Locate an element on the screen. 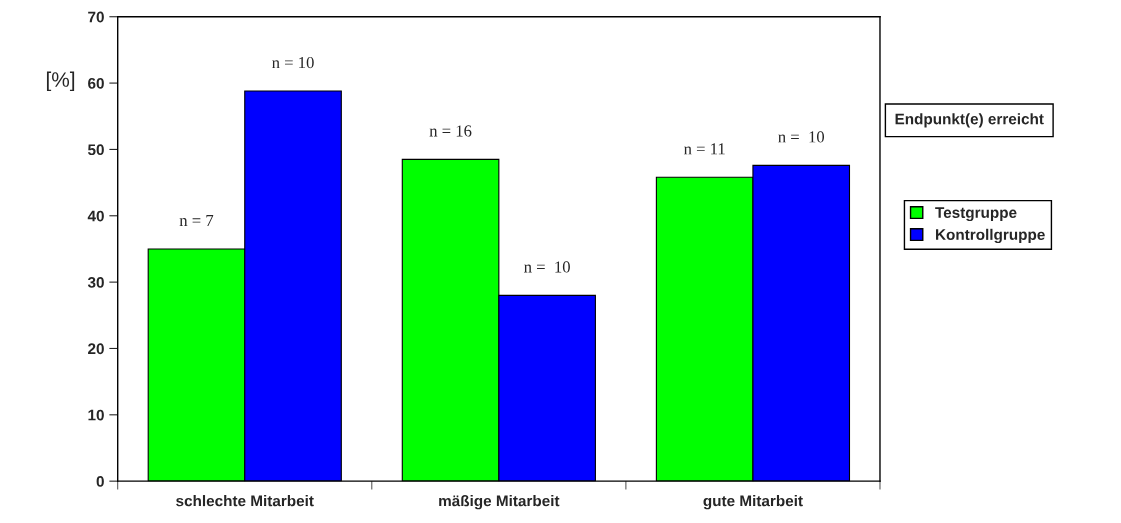 Image resolution: width=1121 pixels, height=523 pixels. y-tick-label: 20 is located at coordinates (96, 349).